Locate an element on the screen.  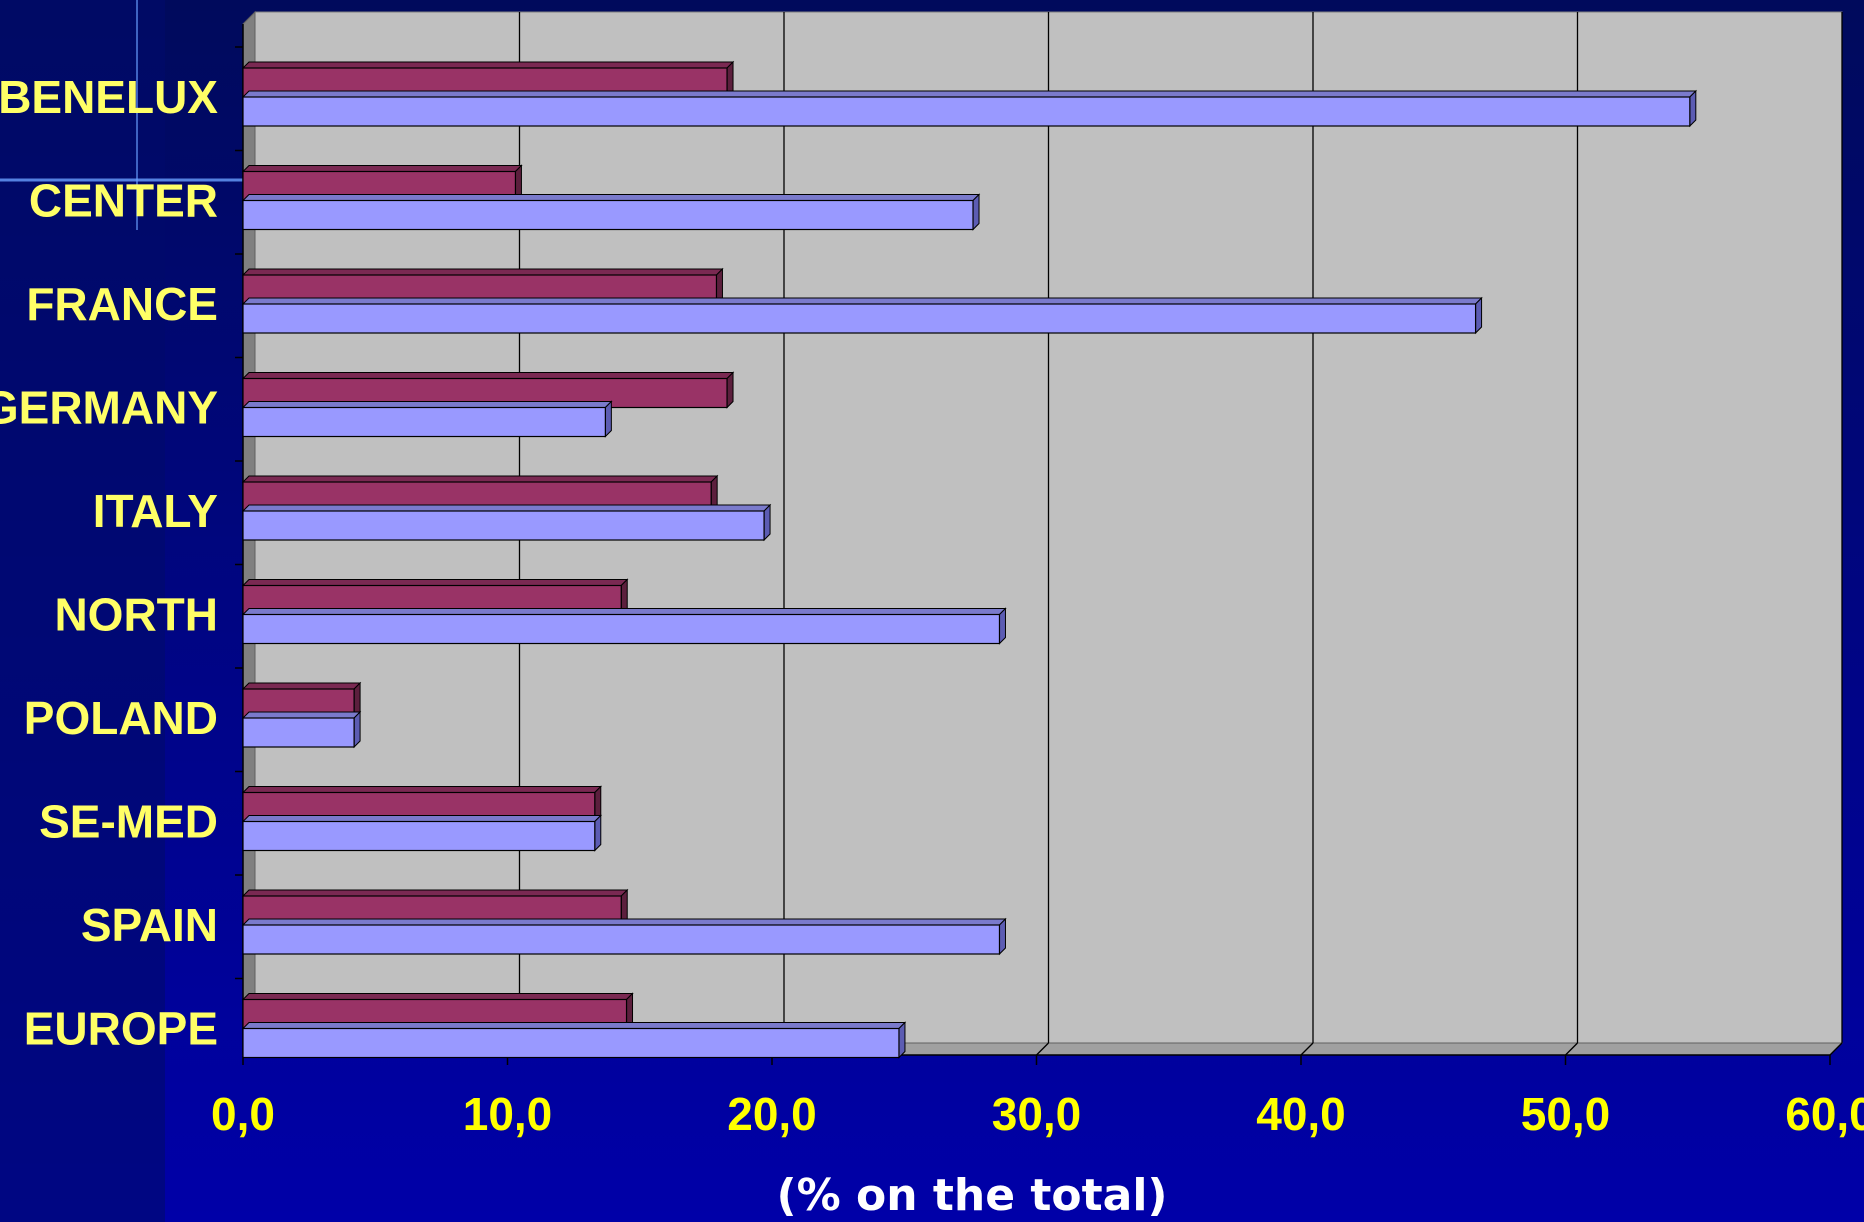
x-tick-label: 10,0 is located at coordinates (508, 1114).